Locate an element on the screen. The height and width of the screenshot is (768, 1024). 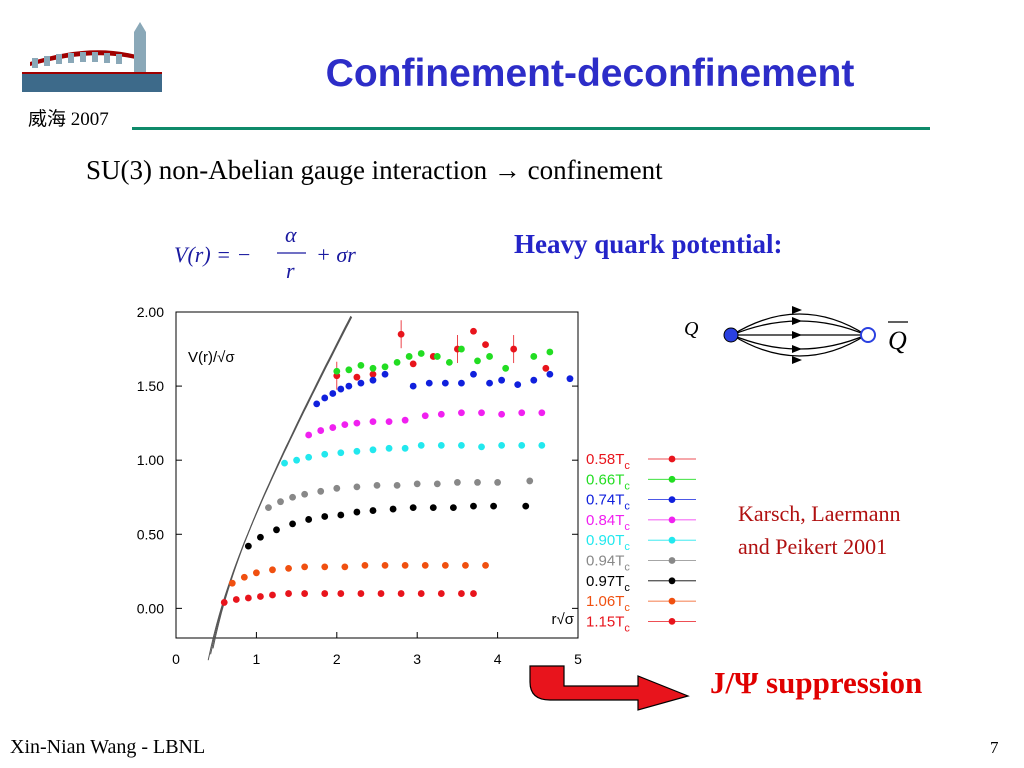
flux-tube-diagram: Q Q is located at coordinates (796, 335).